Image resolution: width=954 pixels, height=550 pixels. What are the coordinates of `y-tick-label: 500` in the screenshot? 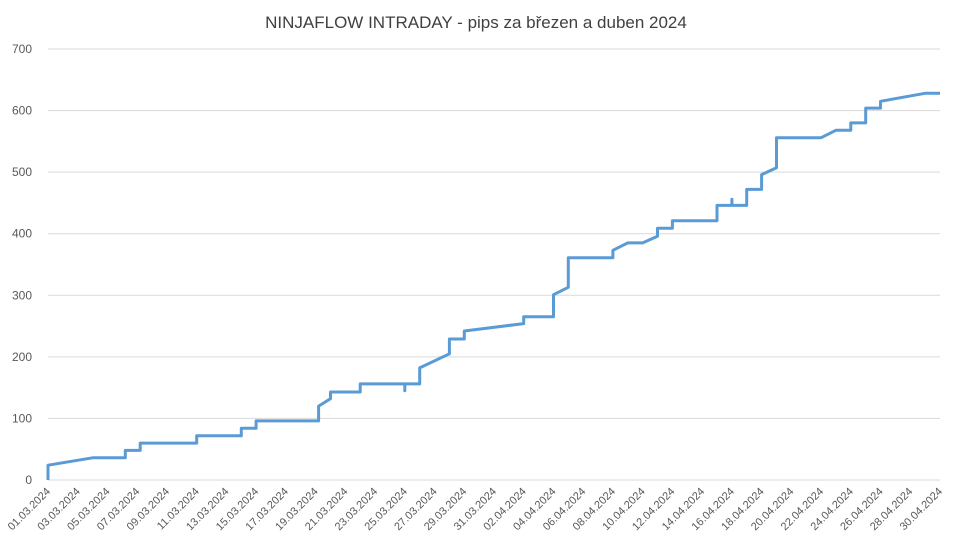 It's located at (22, 172).